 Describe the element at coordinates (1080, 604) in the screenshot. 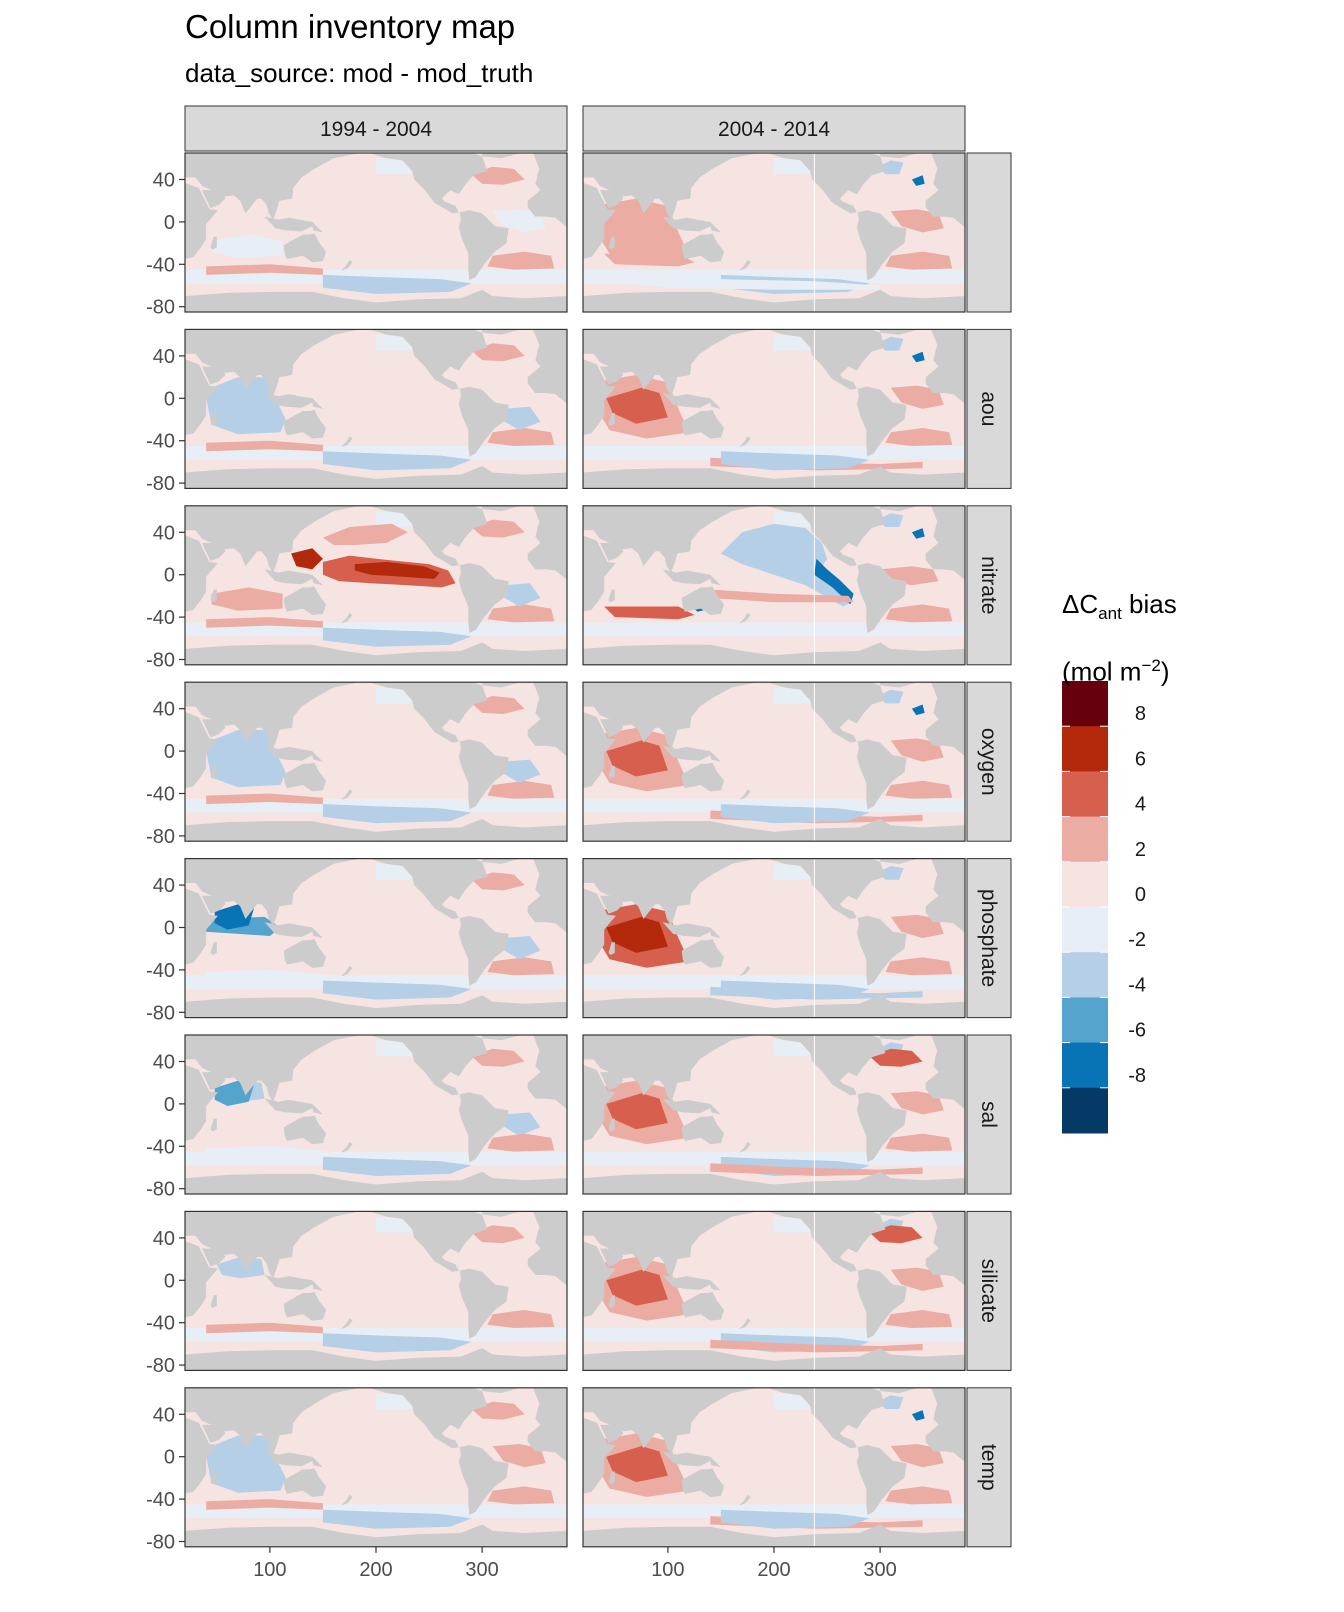

I see `legend-title-main: ΔC` at that location.